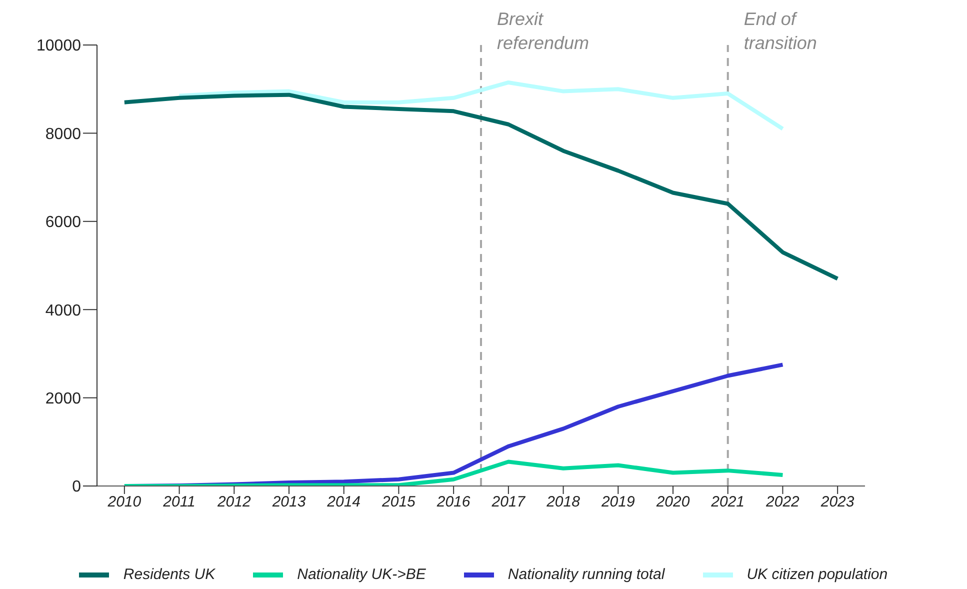  I want to click on x-tick-label: 2016, so click(453, 502).